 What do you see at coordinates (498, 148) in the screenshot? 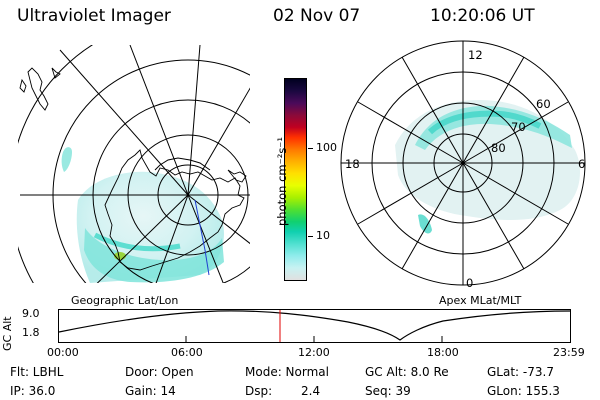
I see `mlat-label-80: 80` at bounding box center [498, 148].